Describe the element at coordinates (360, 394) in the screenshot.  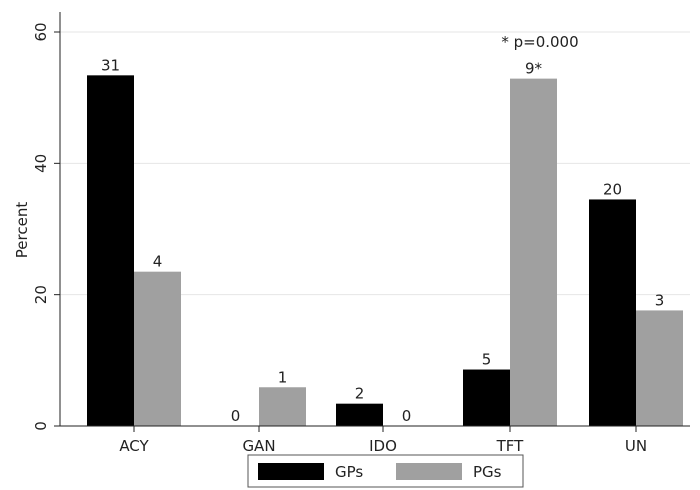
I see `data-label: 2` at that location.